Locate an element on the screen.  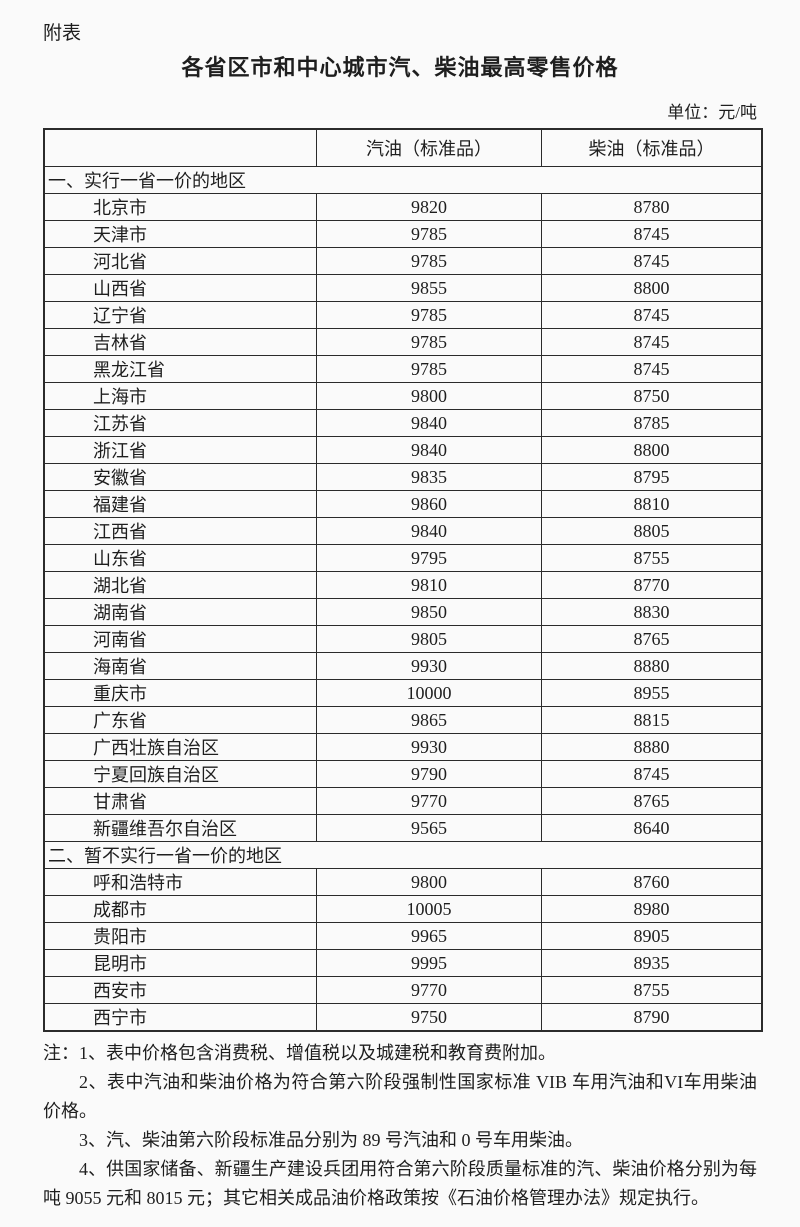
section-header-row: 一、实行一省一价的地区 is located at coordinates (403, 180).